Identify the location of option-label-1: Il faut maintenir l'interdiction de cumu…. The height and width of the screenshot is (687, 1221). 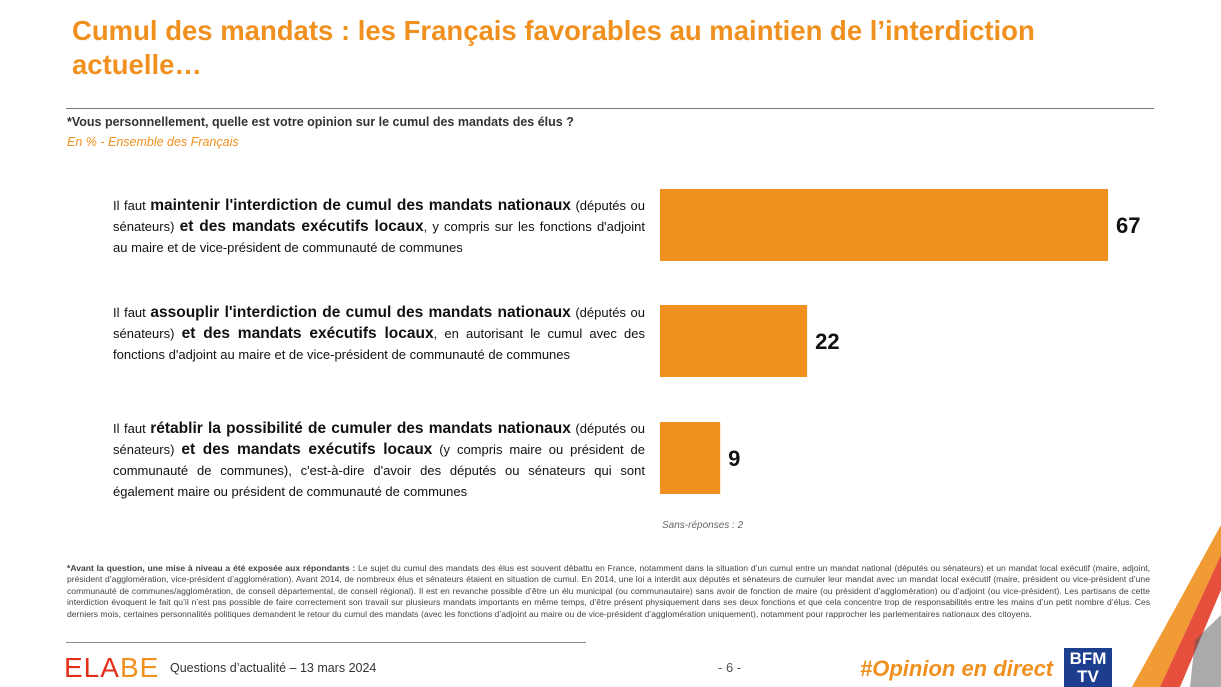
(379, 226).